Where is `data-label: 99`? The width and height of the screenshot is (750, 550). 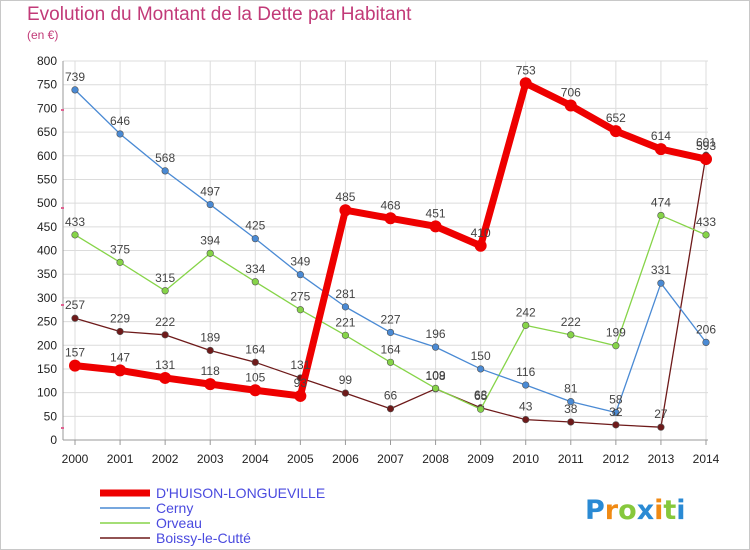
data-label: 99 is located at coordinates (346, 380).